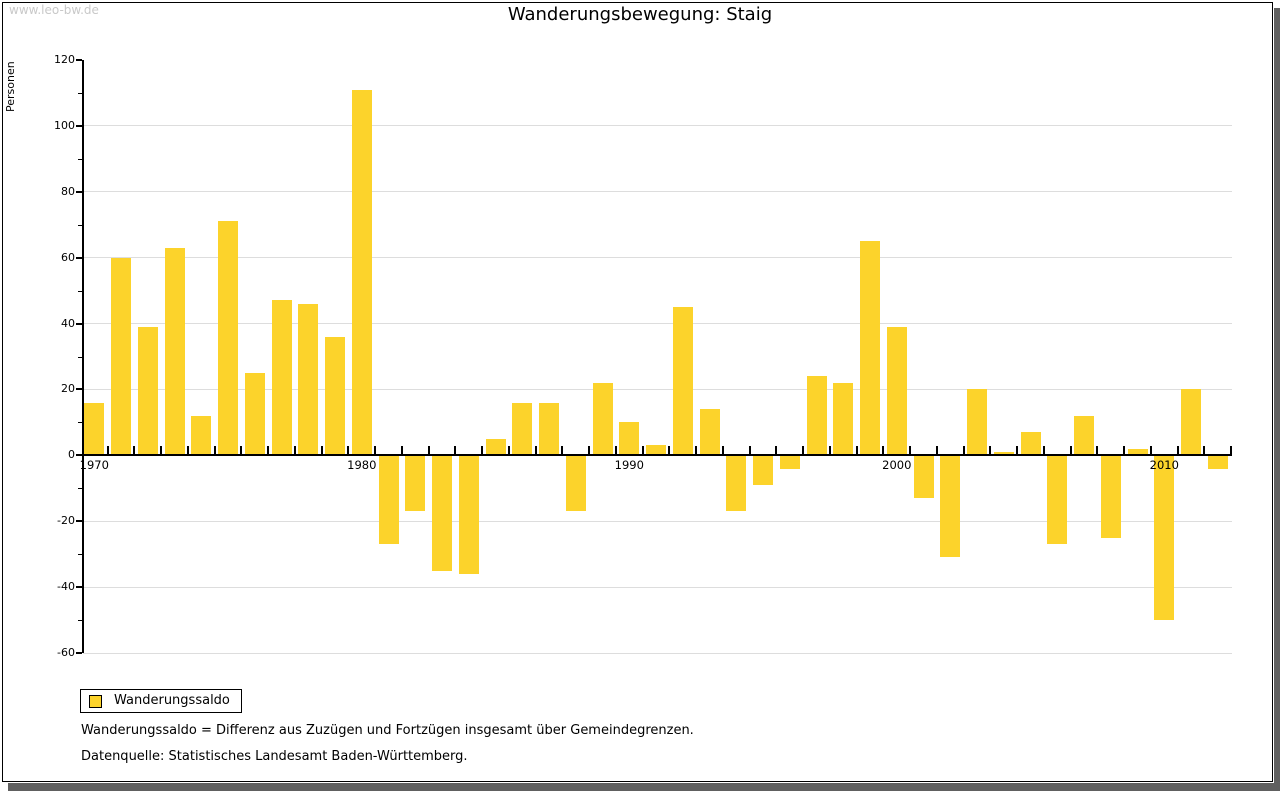  I want to click on bar-2001, so click(923, 477).